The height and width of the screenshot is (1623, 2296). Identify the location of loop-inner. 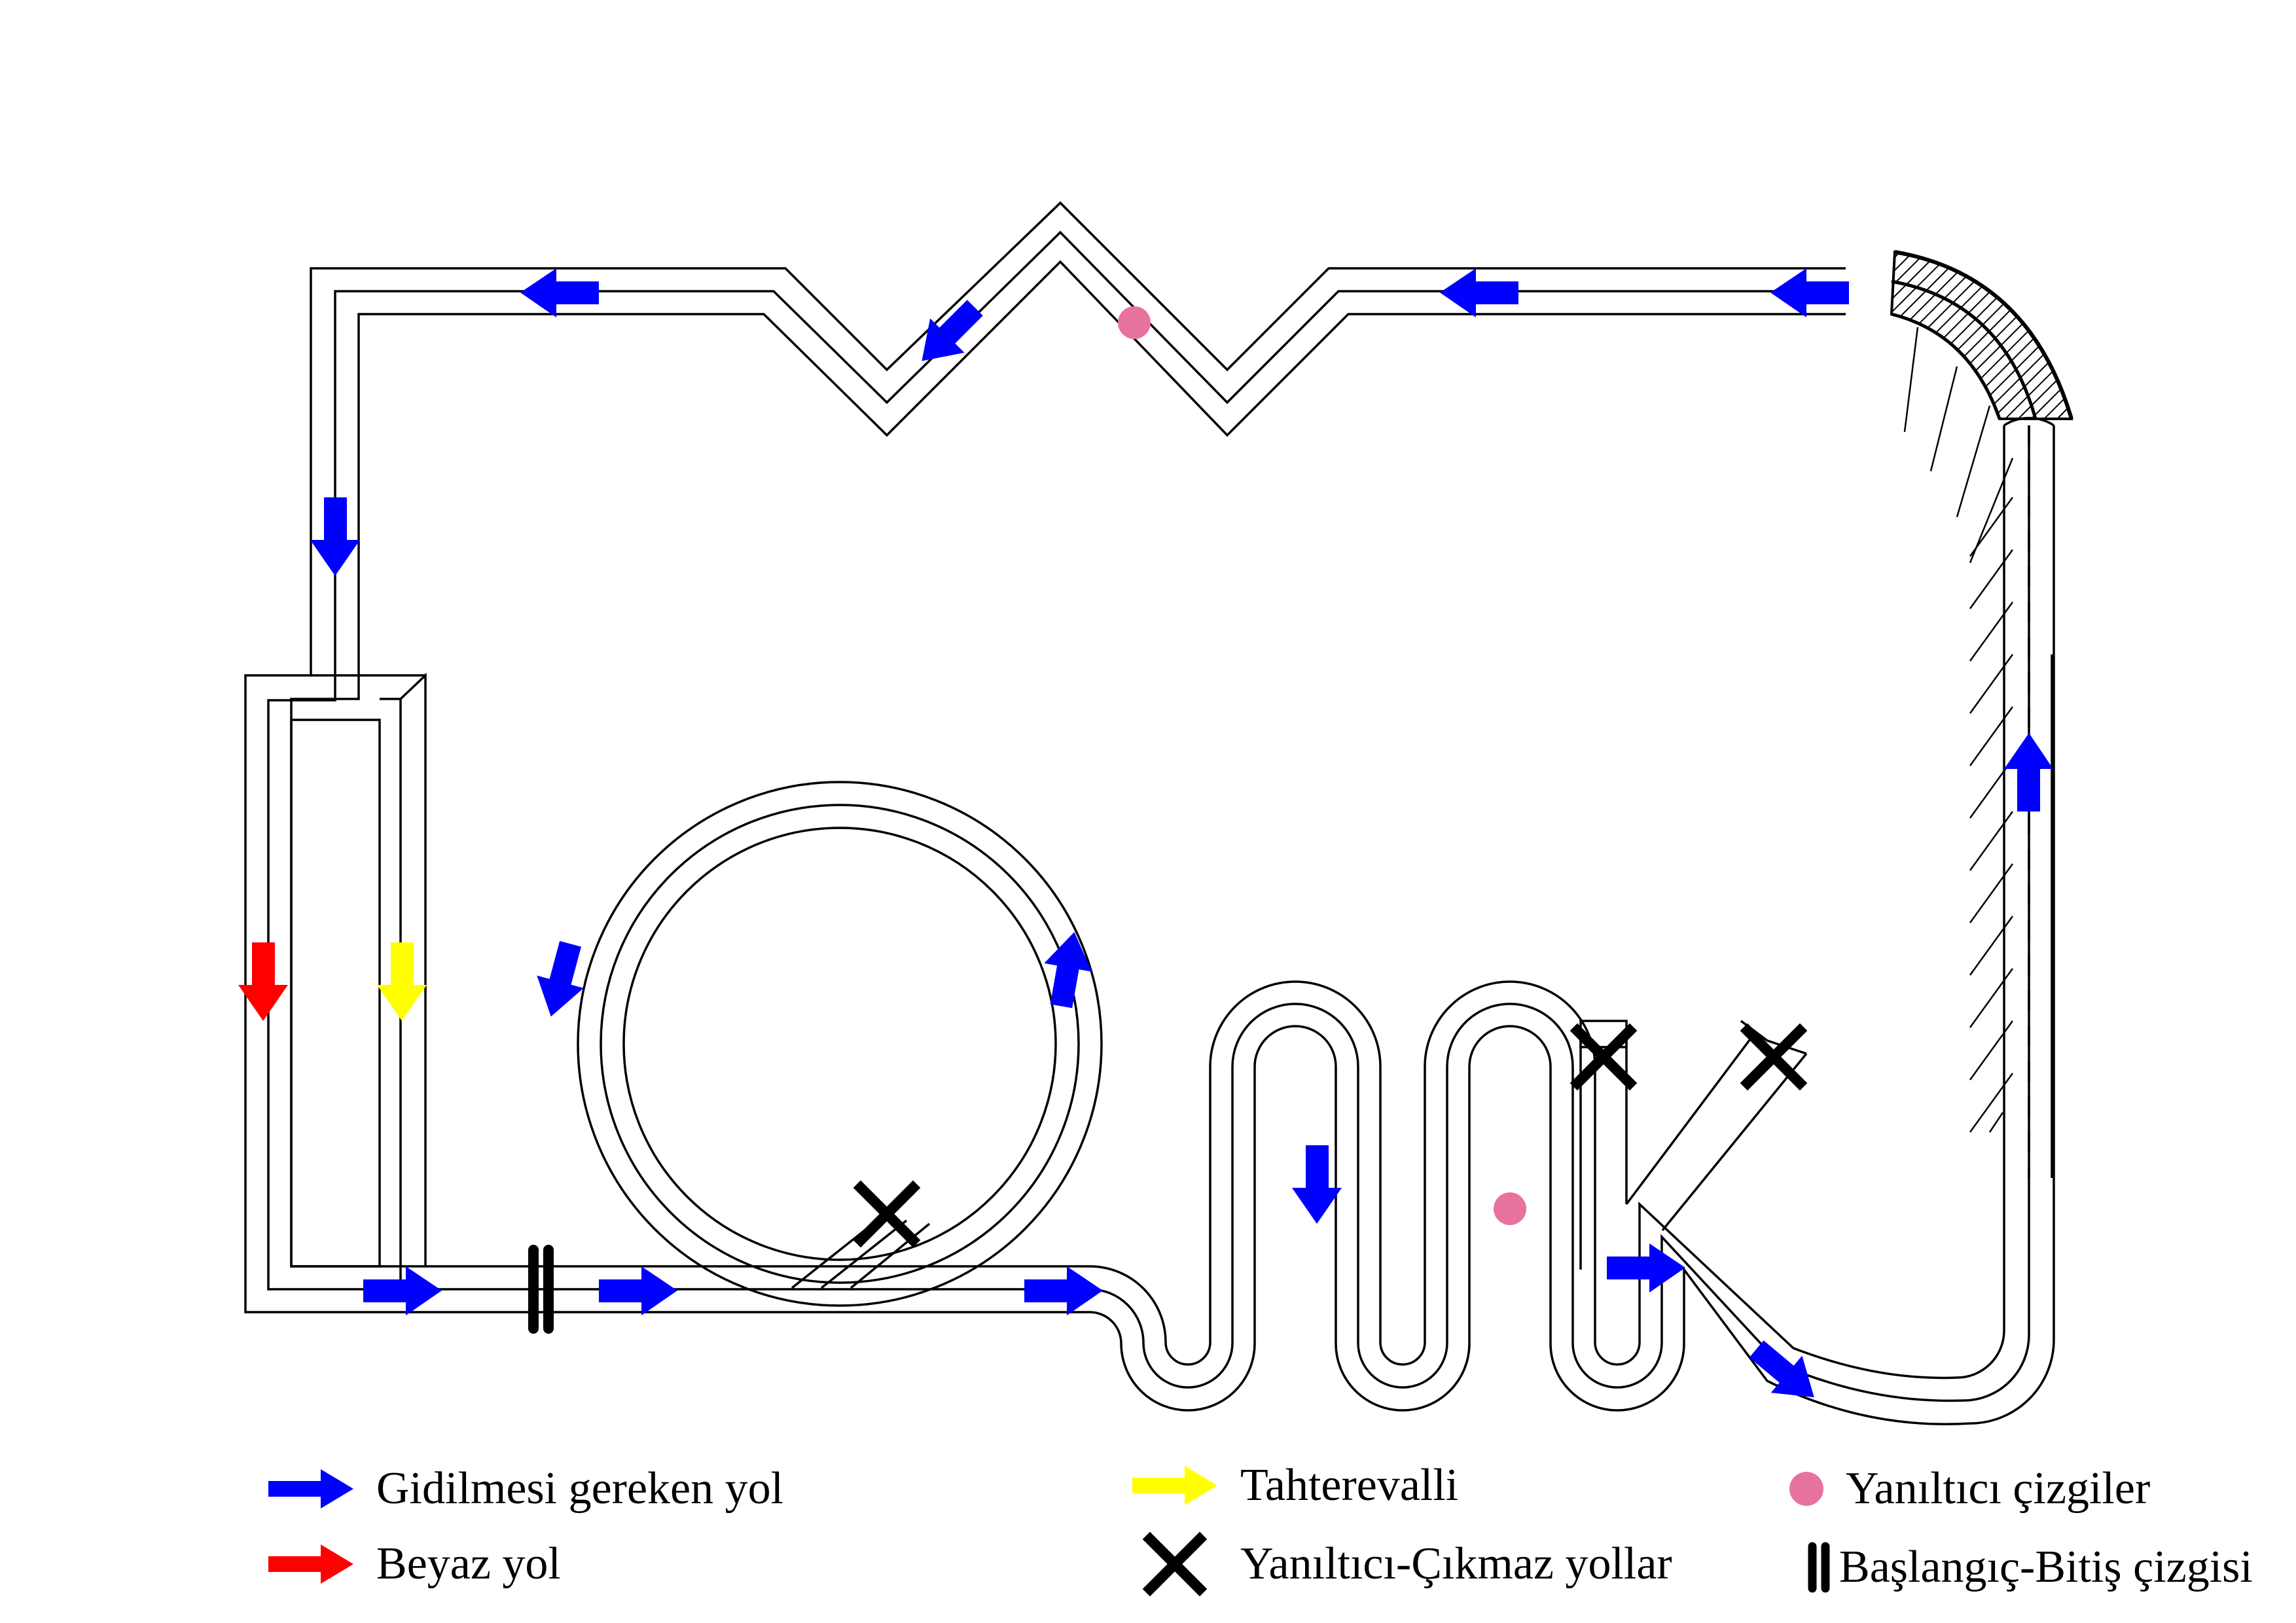
(839, 1044).